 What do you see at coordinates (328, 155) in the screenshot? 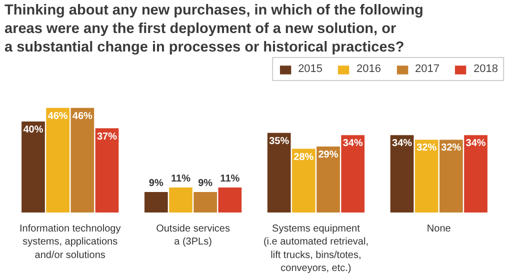
I see `data-label: 29%` at bounding box center [328, 155].